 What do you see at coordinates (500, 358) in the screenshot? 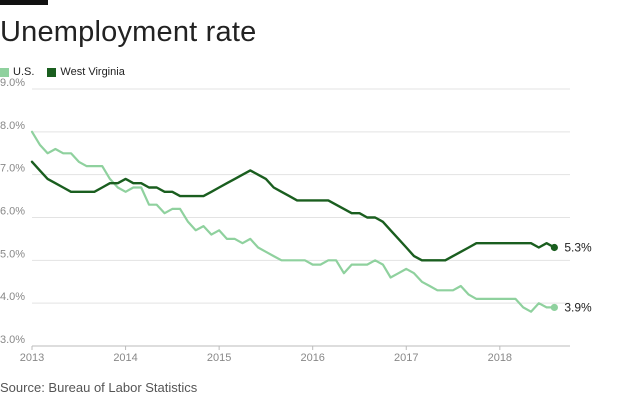
I see `x-tick-label: 2018` at bounding box center [500, 358].